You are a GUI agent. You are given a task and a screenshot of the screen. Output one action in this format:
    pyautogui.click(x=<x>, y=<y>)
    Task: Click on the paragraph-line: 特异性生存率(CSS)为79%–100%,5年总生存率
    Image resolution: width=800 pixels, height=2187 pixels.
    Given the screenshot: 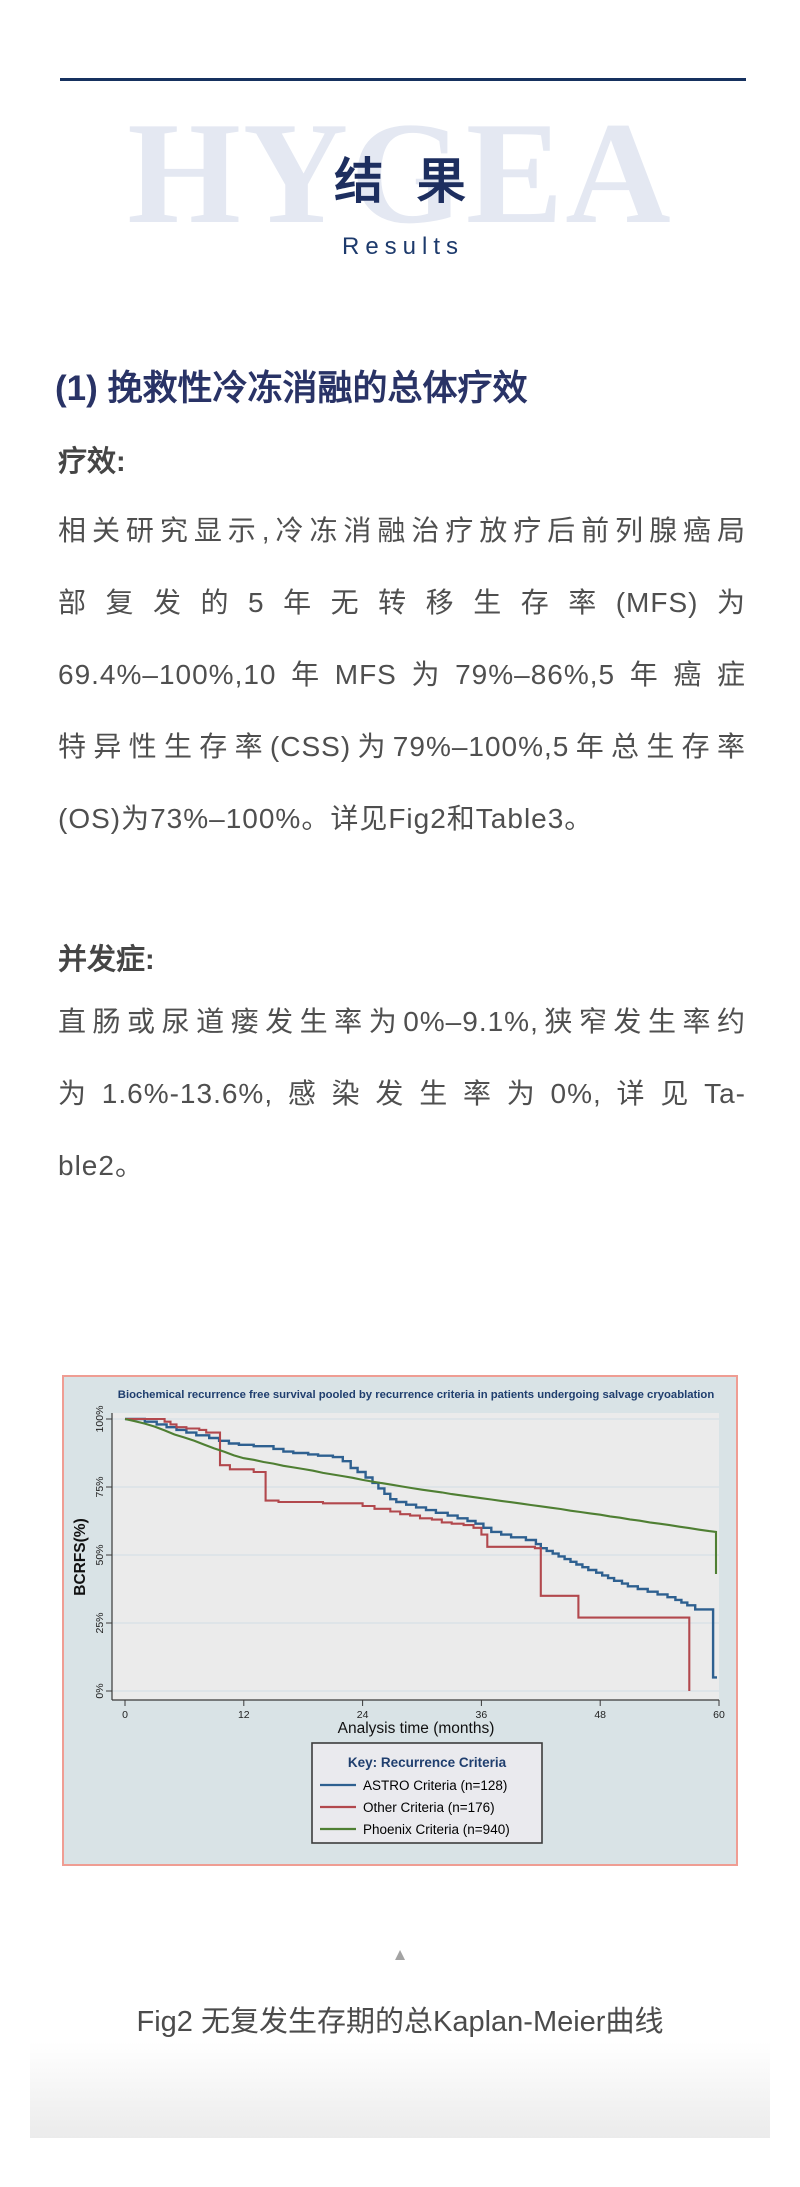 What is the action you would take?
    pyautogui.click(x=402, y=746)
    